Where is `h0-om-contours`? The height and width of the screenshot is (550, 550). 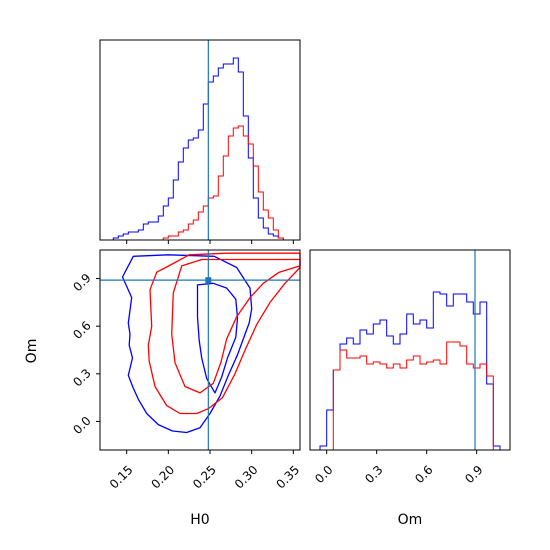
h0-om-contours is located at coordinates (211, 343).